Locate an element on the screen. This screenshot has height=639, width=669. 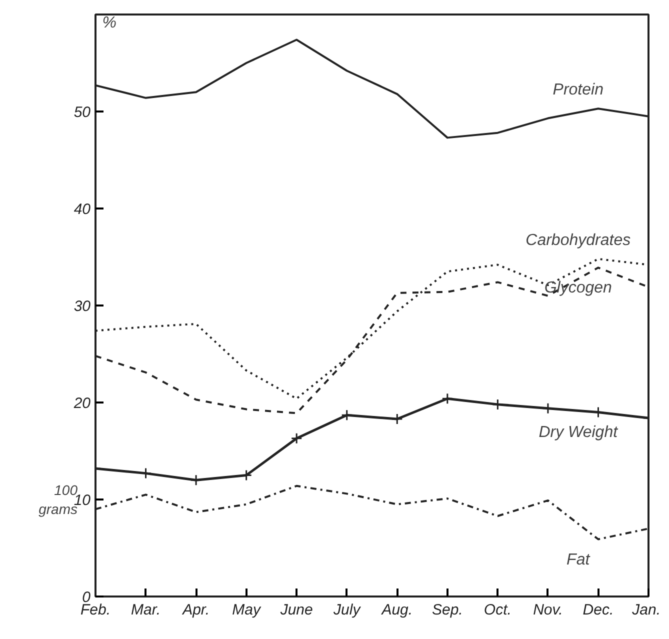
series-label: Protein is located at coordinates (578, 90).